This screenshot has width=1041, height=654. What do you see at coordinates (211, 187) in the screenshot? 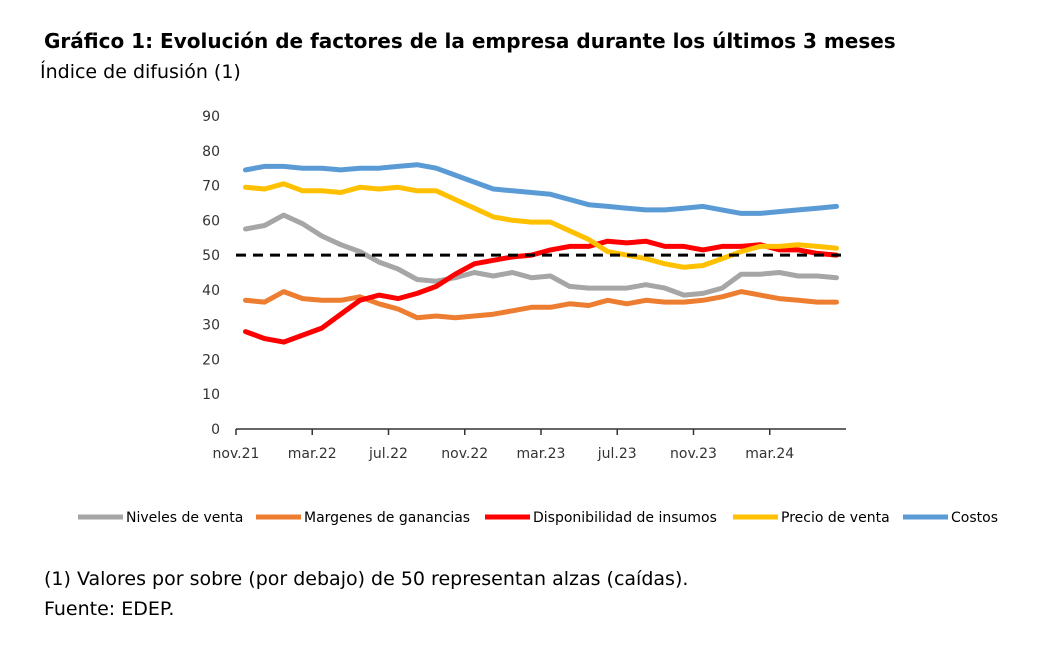
I see `y-tick-label: 70` at bounding box center [211, 187].